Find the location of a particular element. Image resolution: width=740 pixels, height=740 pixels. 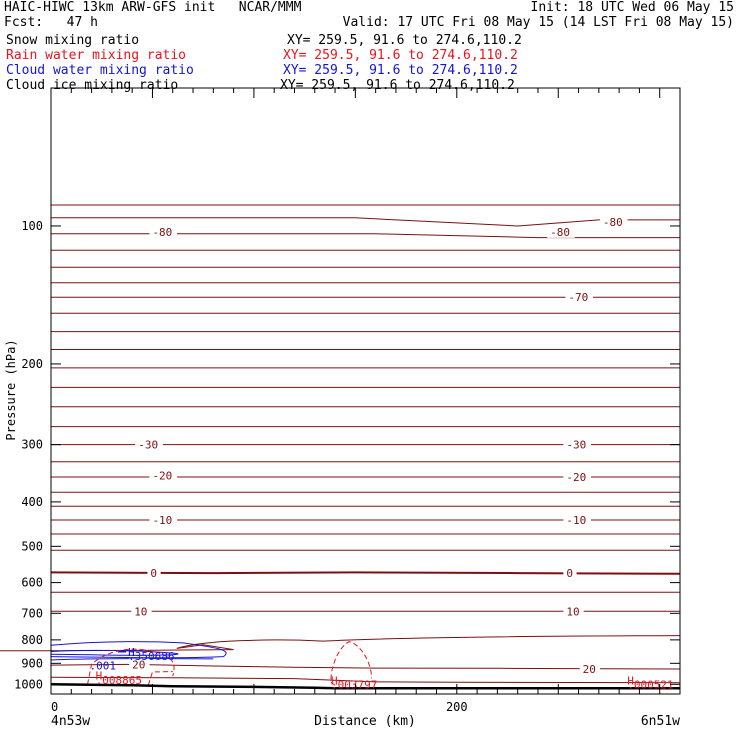

field-rain-label: Rain water mixing ratio is located at coordinates (96, 55).